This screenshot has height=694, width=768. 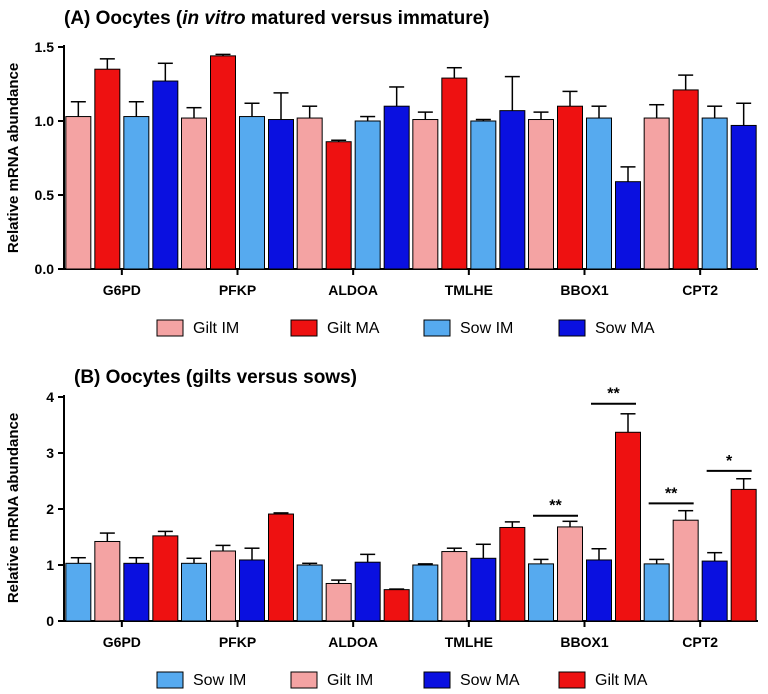 What do you see at coordinates (402, 680) in the screenshot?
I see `panel-b-legend: Sow IM Gilt IM Sow MA Gilt MA` at bounding box center [402, 680].